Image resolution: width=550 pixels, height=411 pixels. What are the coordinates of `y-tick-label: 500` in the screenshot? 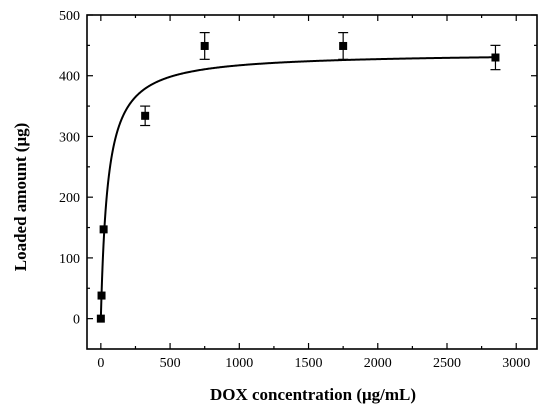 It's located at (69, 16).